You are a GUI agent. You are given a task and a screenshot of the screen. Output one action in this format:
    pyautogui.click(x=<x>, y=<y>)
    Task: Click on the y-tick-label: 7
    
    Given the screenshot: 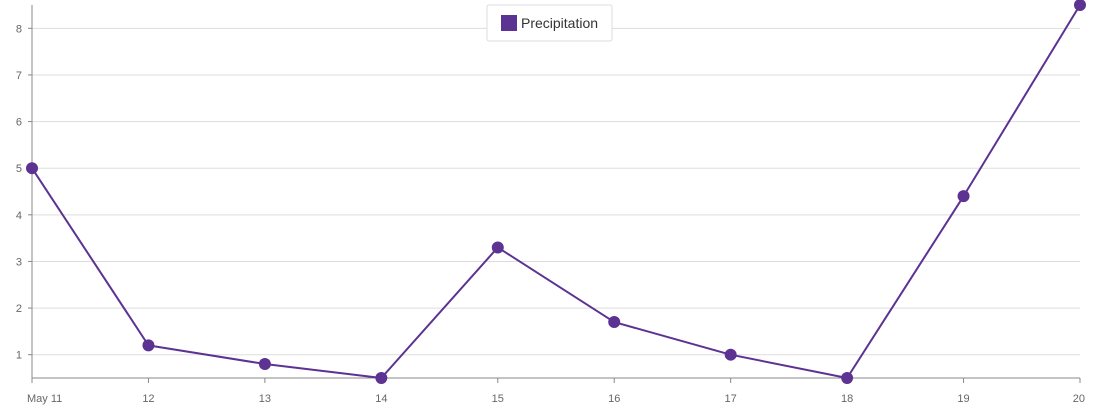 What is the action you would take?
    pyautogui.click(x=19, y=76)
    